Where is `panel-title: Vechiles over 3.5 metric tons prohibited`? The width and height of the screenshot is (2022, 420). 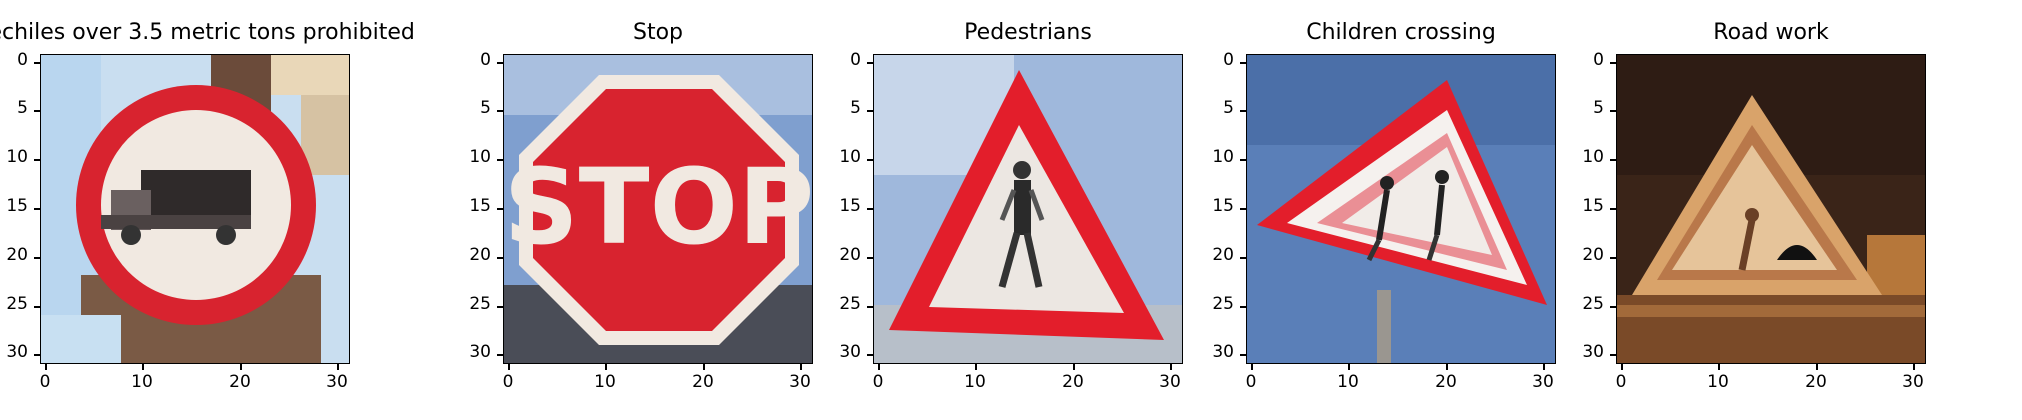 panel-title: Vechiles over 3.5 metric tons prohibited is located at coordinates (207, 32).